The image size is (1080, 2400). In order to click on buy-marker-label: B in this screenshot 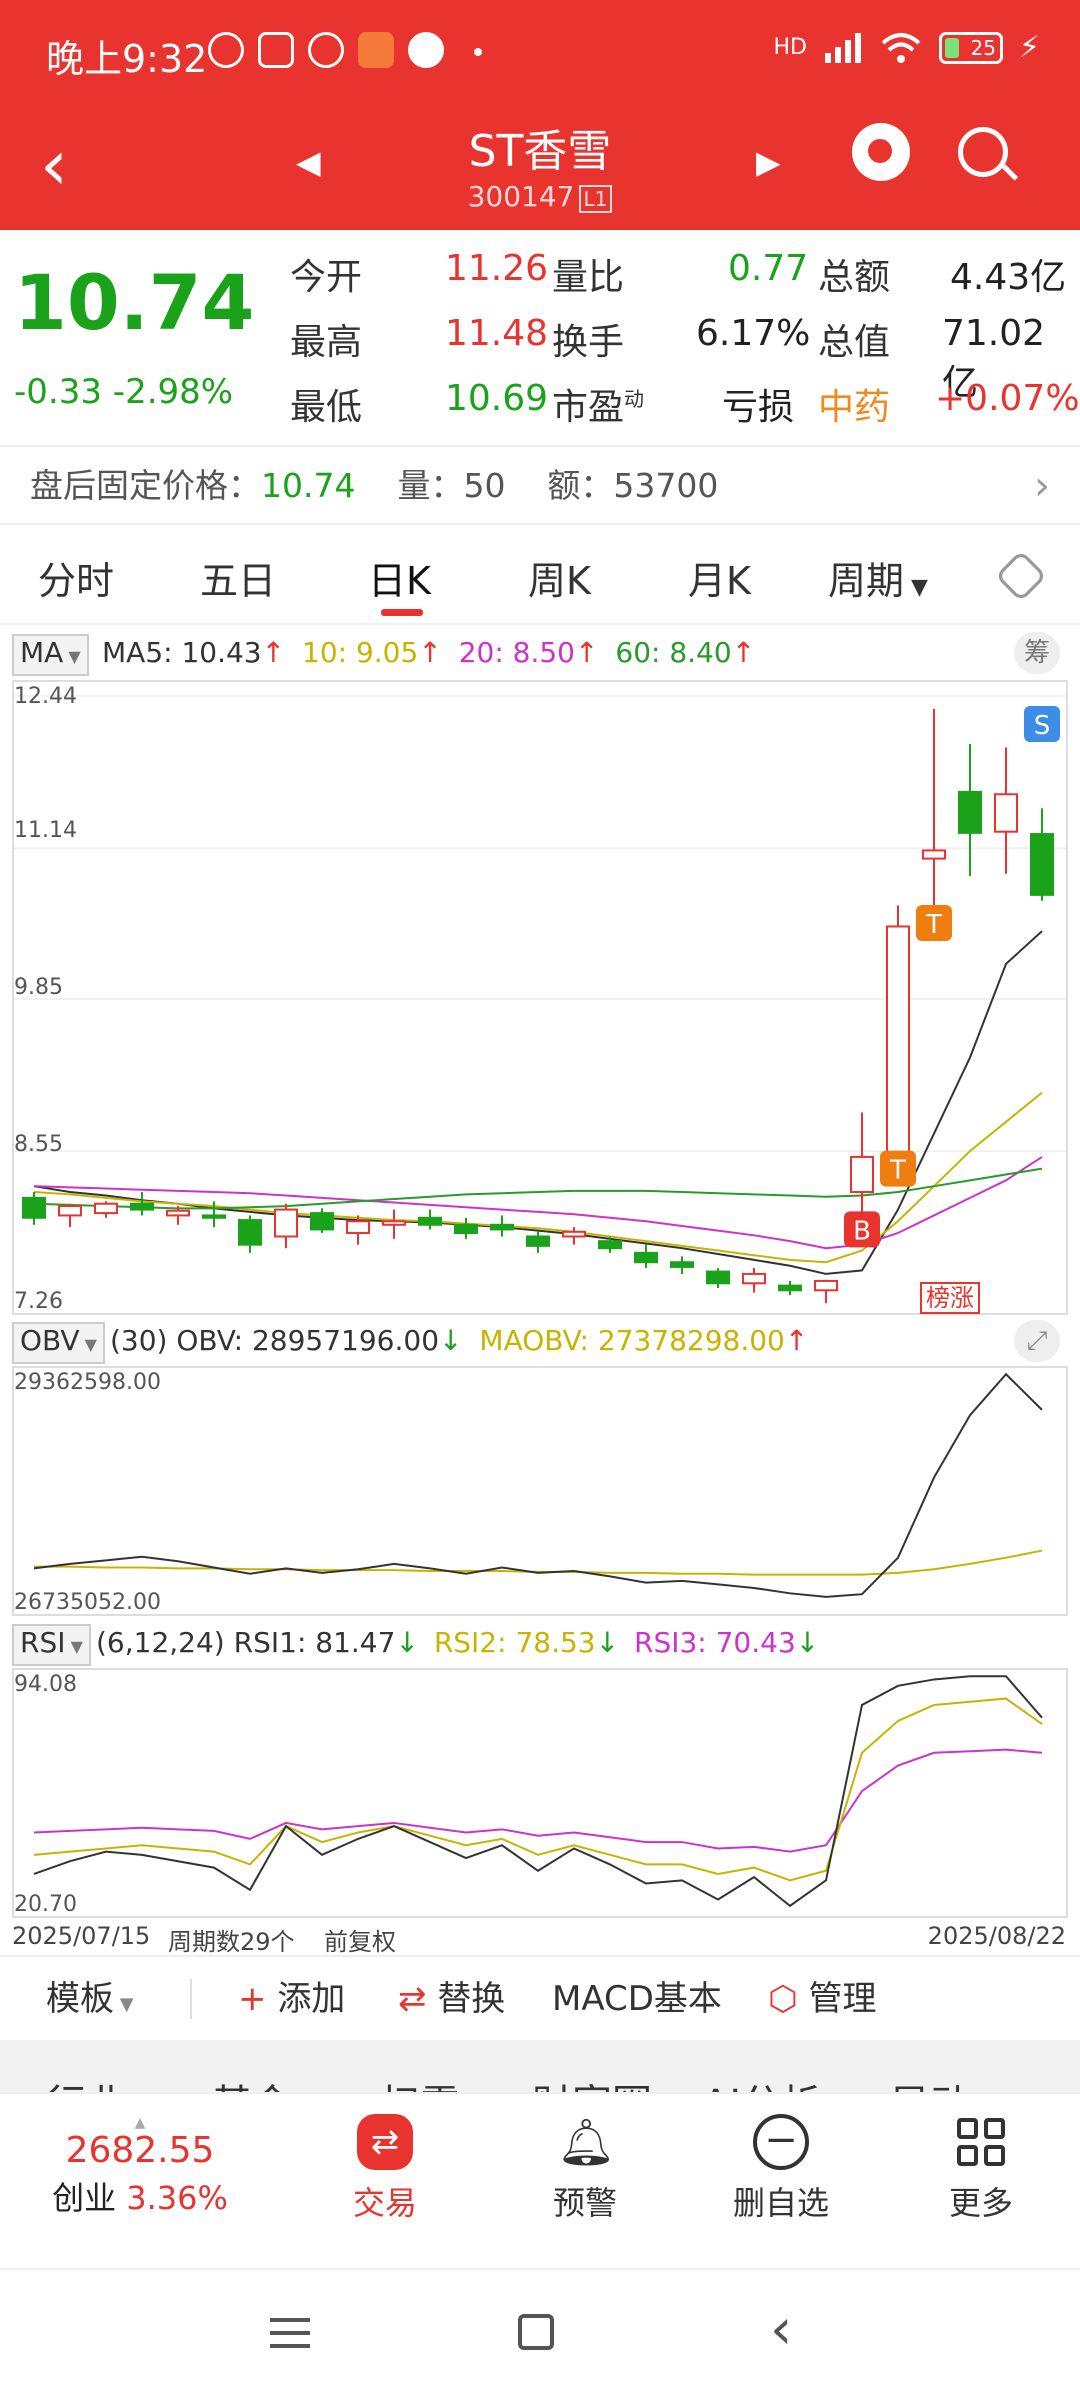, I will do `click(862, 1231)`.